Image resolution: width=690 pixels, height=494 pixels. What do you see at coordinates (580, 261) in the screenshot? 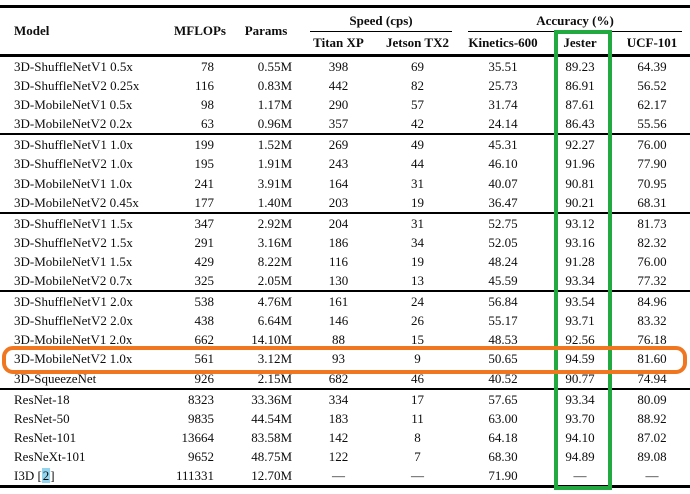
I see `jester-cell: 91.28` at bounding box center [580, 261].